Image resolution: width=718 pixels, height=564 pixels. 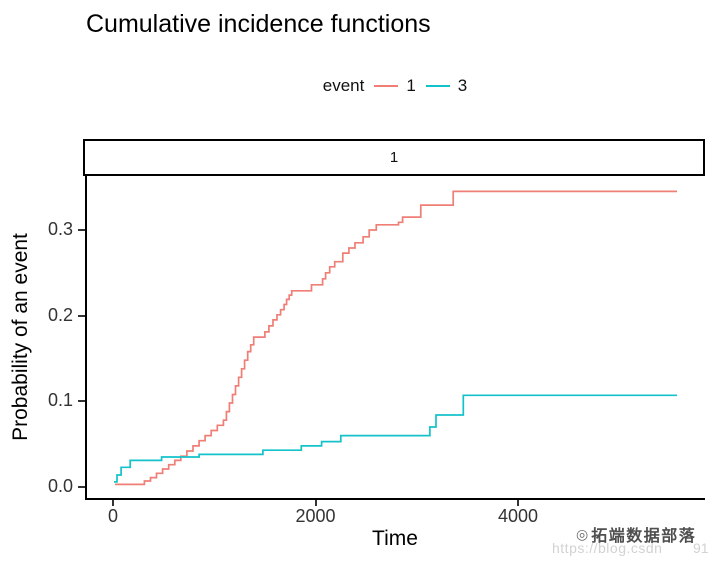 What do you see at coordinates (462, 85) in the screenshot?
I see `legend-item-label: 3` at bounding box center [462, 85].